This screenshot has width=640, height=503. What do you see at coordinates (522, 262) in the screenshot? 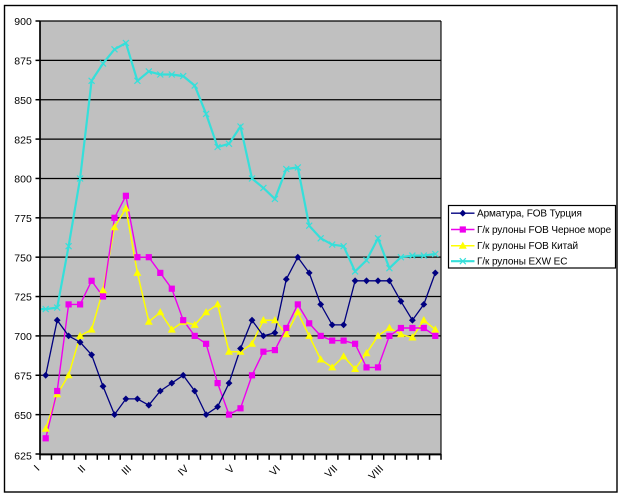
I see `svg-text: Г/к рулоны EXW ЕС` at bounding box center [522, 262].